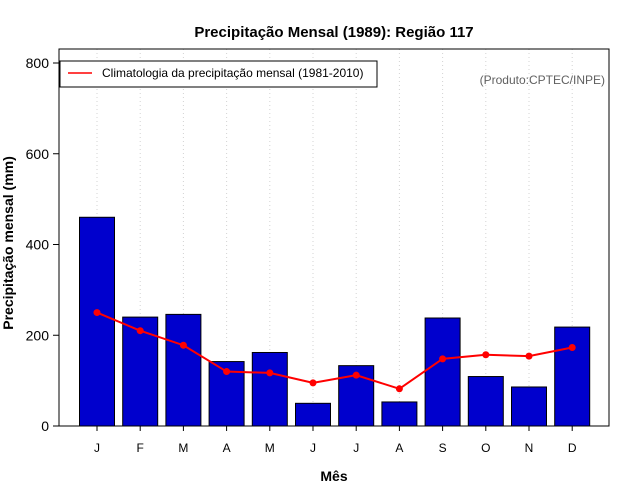  I want to click on x-tick-label-1: J, so click(97, 448).